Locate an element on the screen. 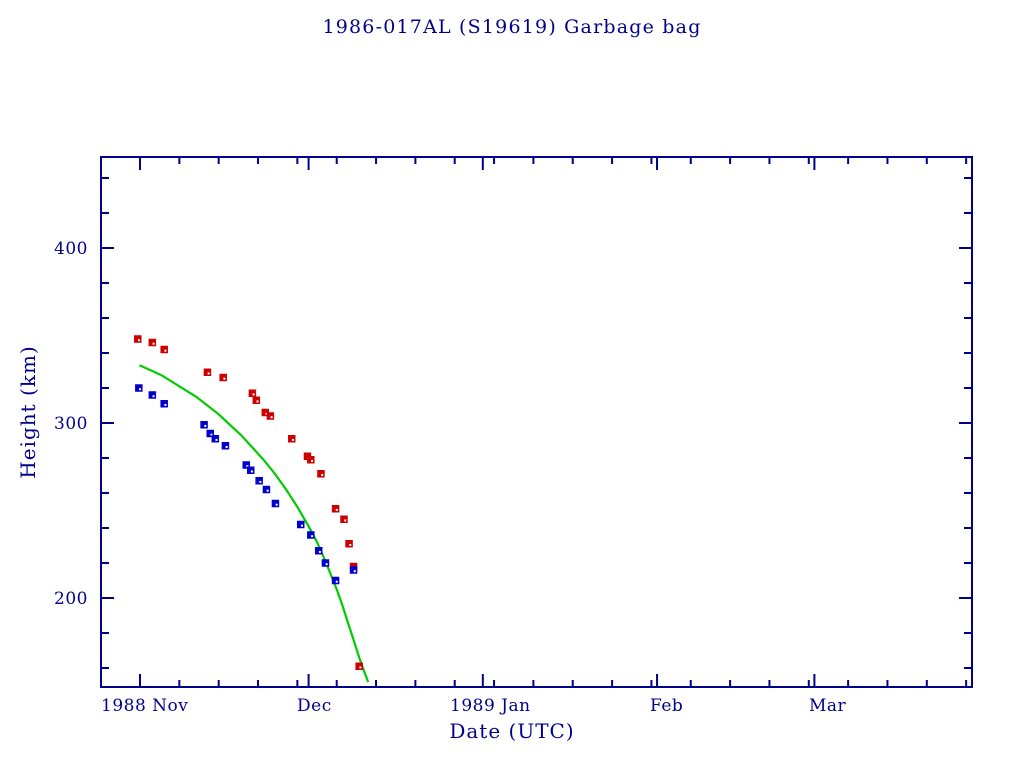 The height and width of the screenshot is (768, 1024). data-points is located at coordinates (248, 502).